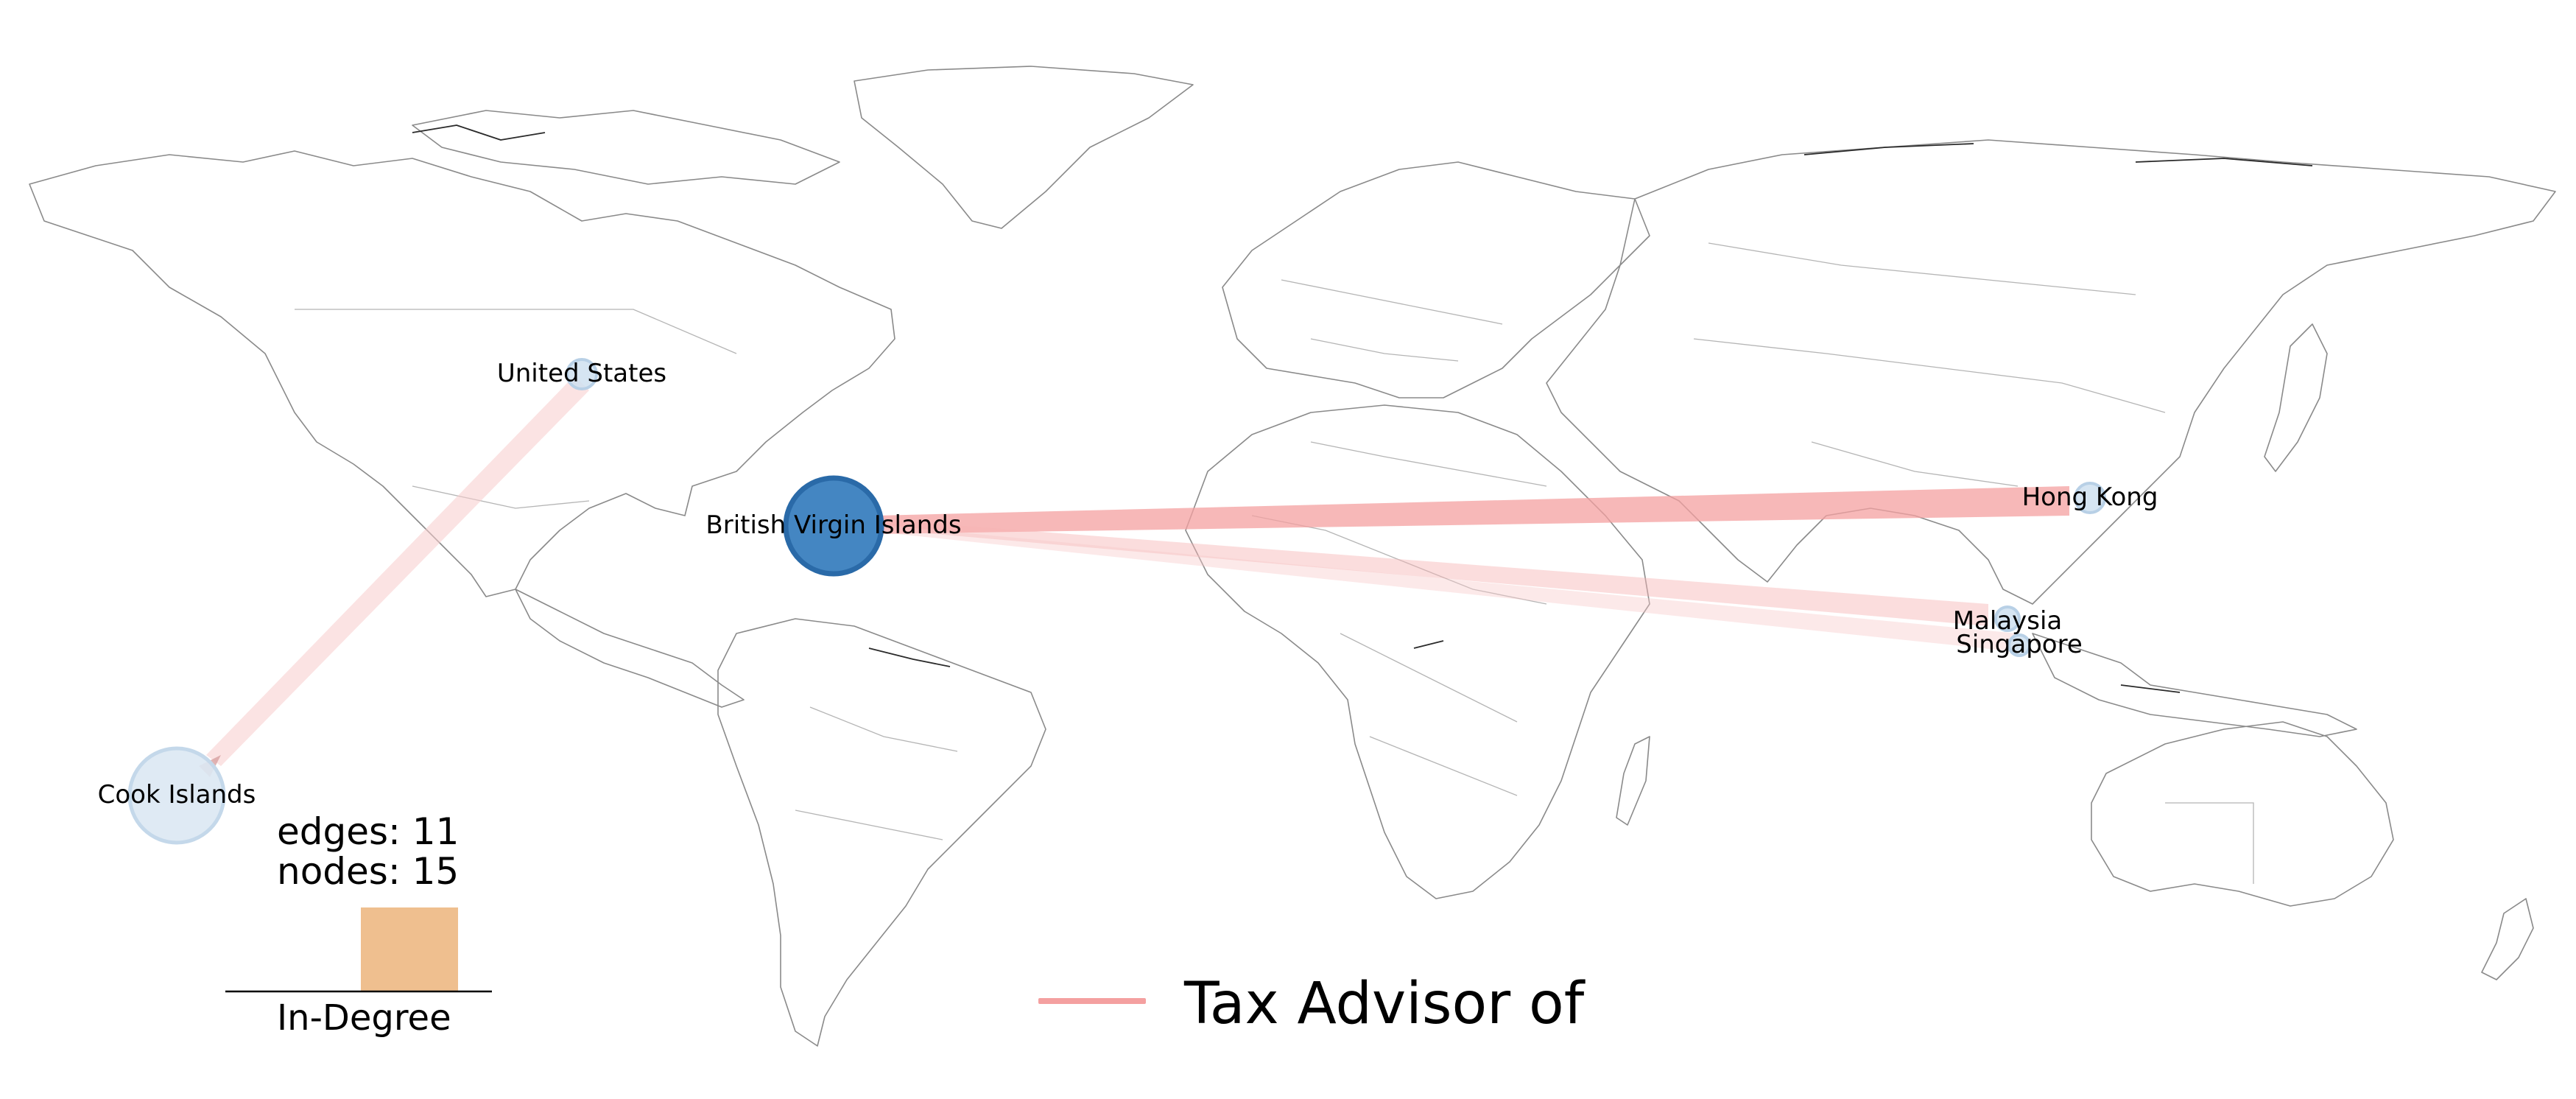  Describe the element at coordinates (1436, 279) in the screenshot. I see `europe-landmass` at that location.